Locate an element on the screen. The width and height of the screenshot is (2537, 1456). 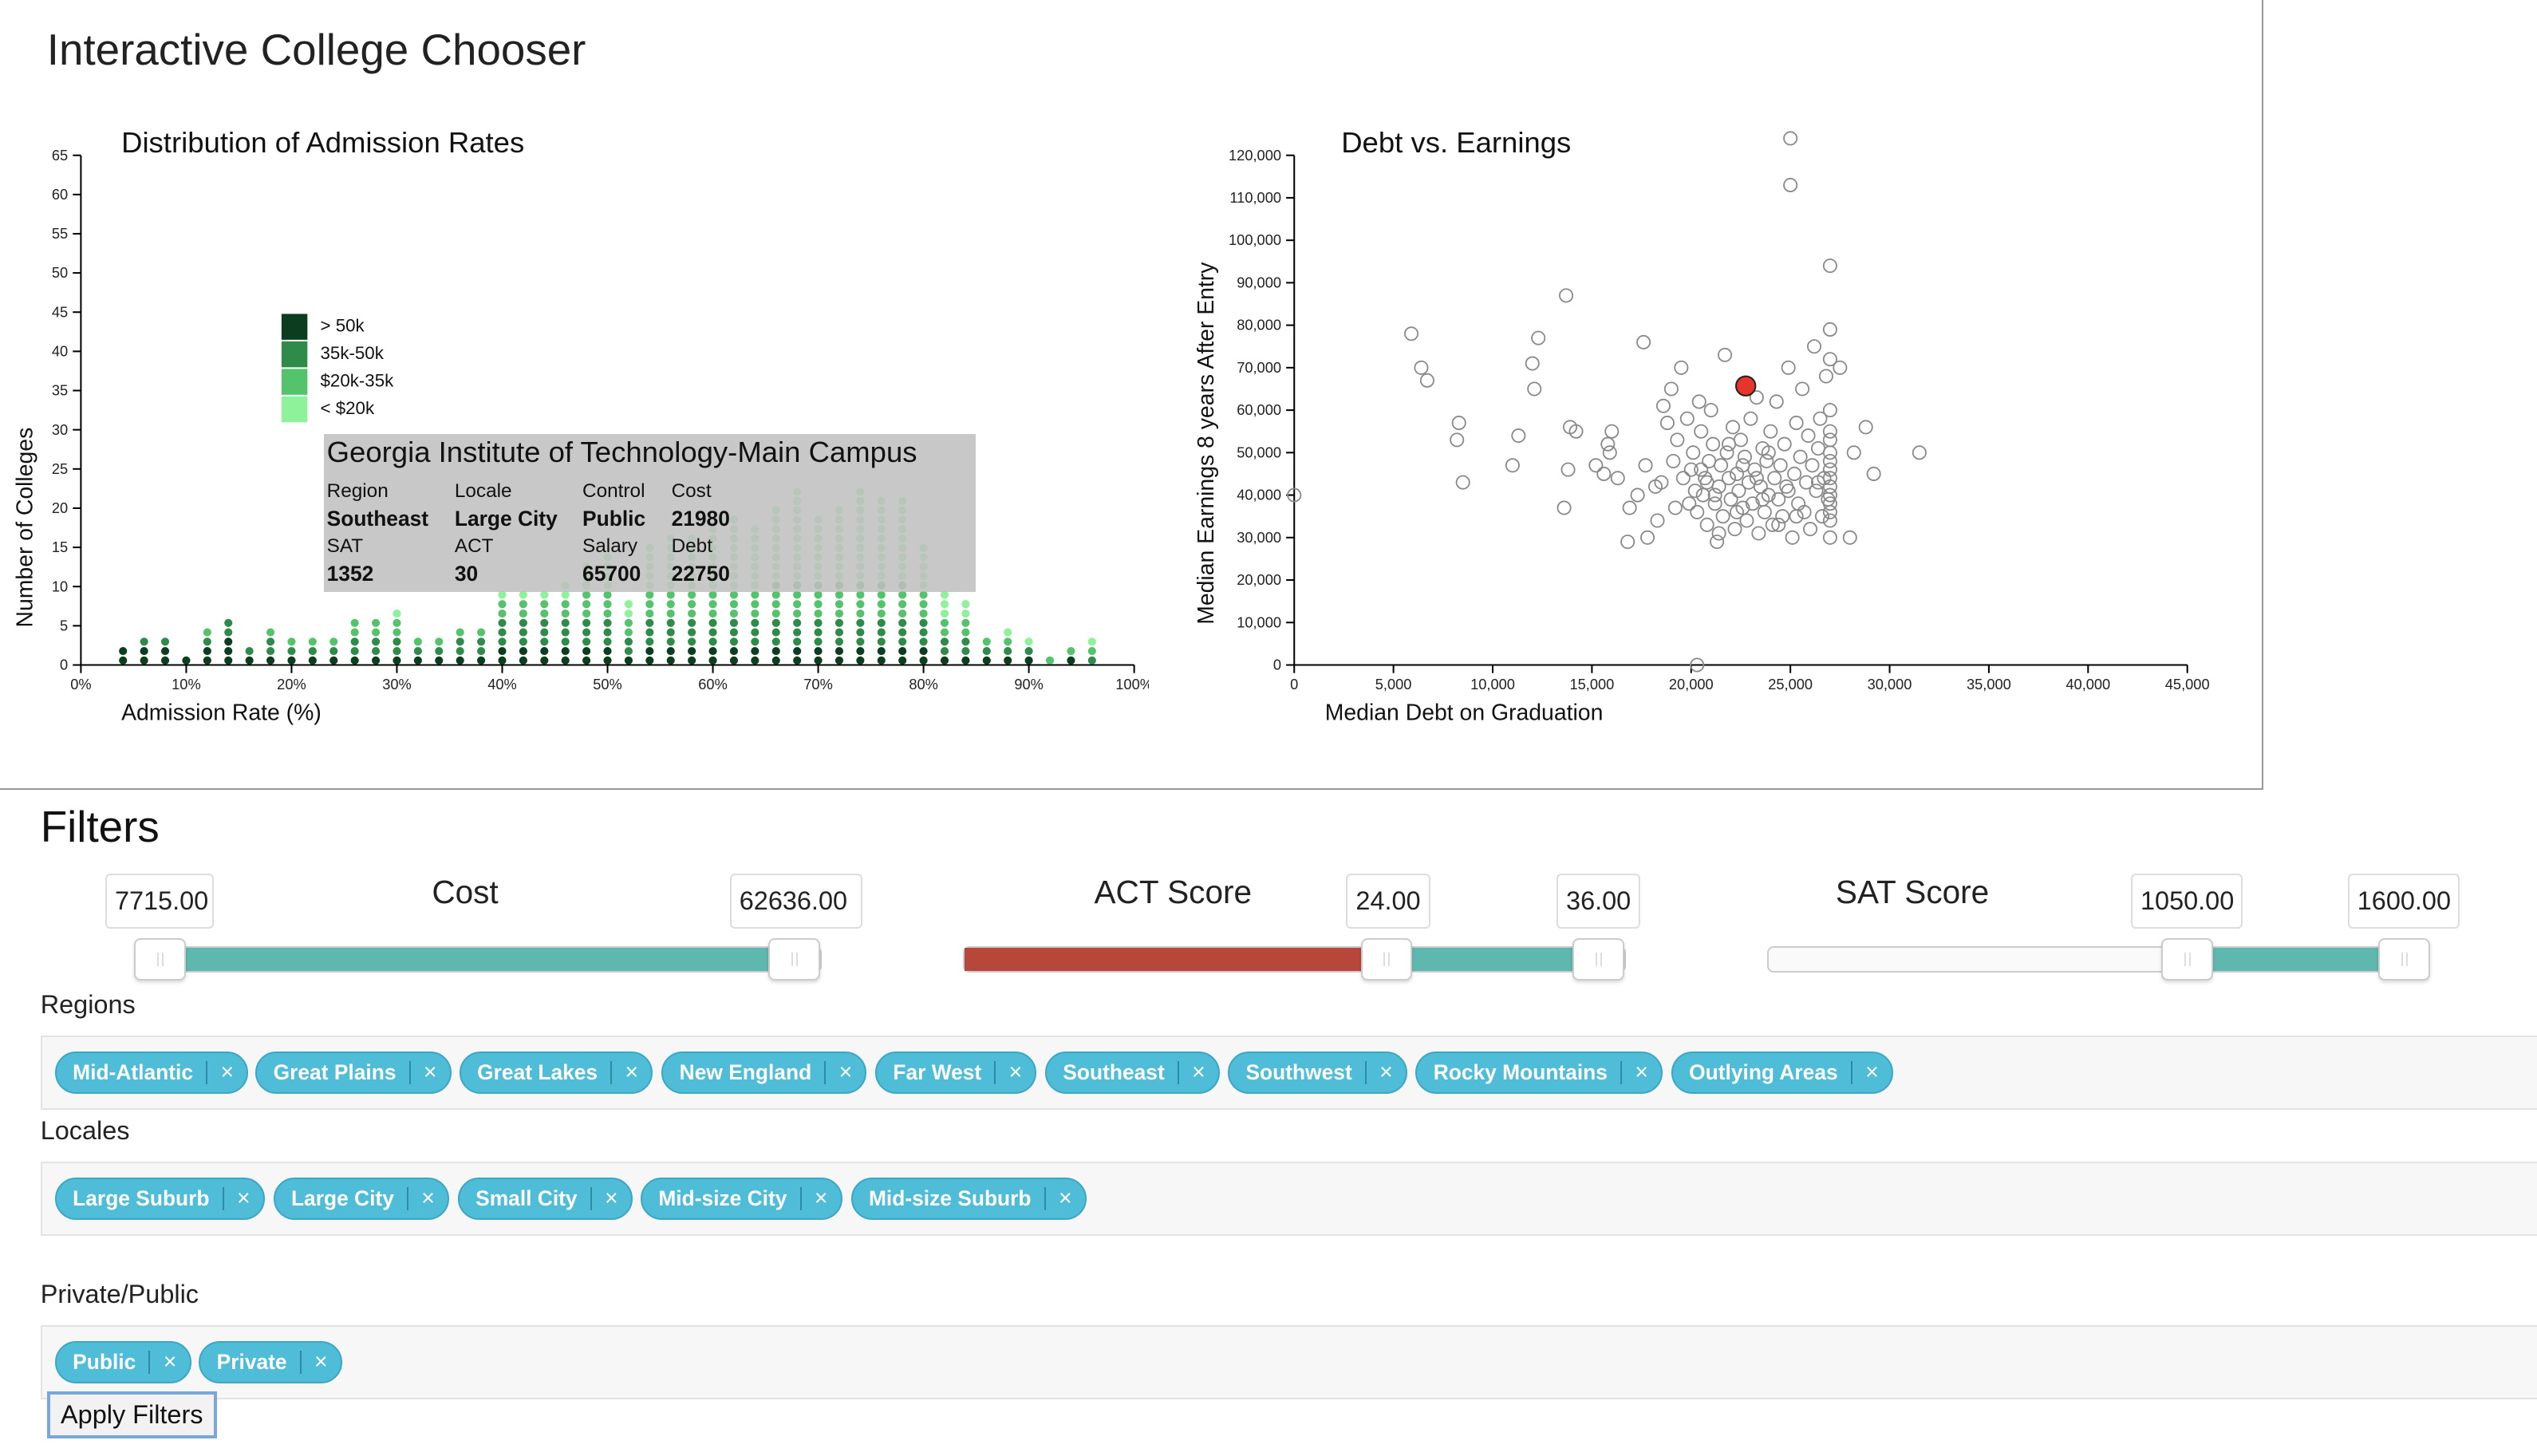
cost-min-handle is located at coordinates (160, 959).